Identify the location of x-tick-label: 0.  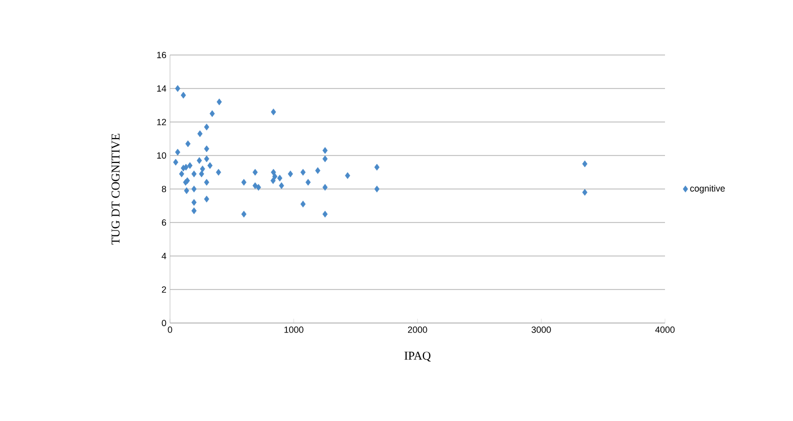
(170, 329).